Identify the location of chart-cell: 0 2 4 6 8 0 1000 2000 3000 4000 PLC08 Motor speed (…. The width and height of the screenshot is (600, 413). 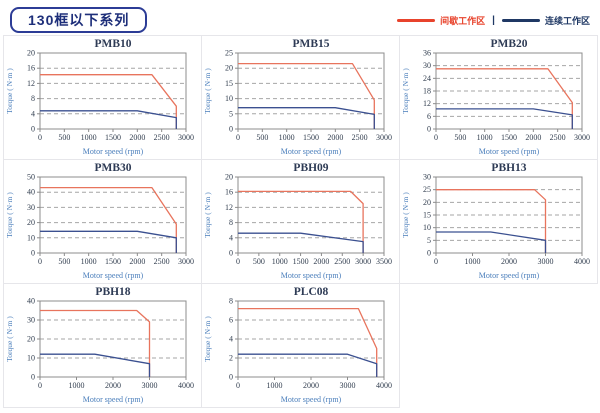
(301, 346).